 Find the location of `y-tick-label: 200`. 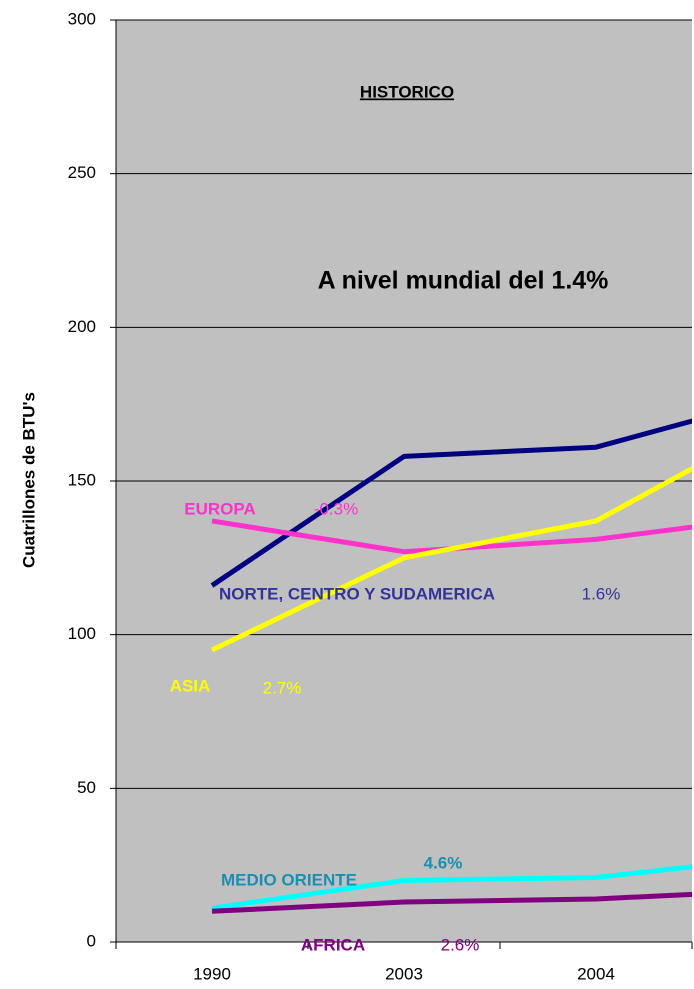

y-tick-label: 200 is located at coordinates (82, 326).